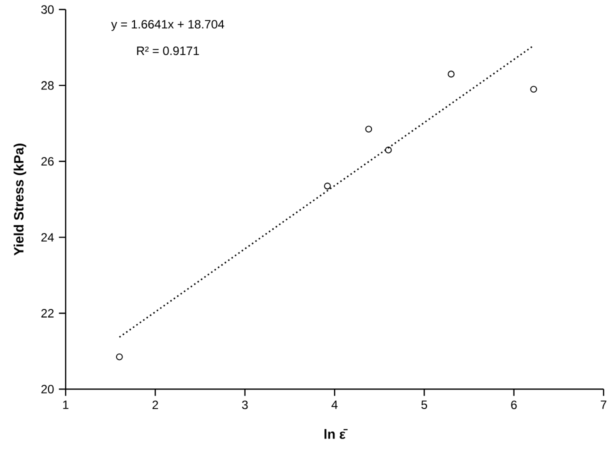 The height and width of the screenshot is (467, 615). I want to click on y-tick-label: 28, so click(47, 85).